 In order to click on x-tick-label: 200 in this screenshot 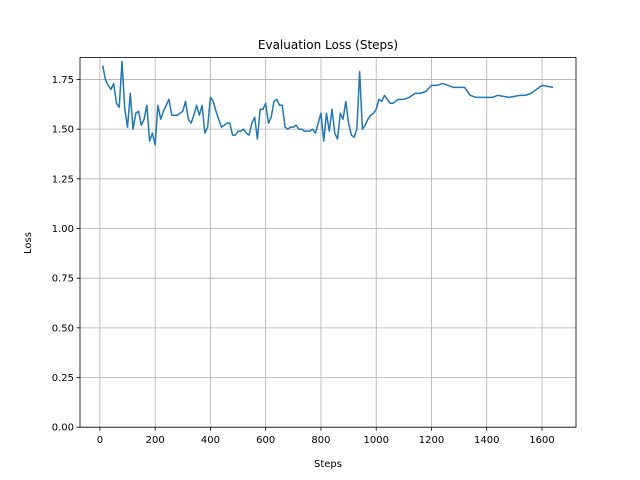, I will do `click(155, 440)`.